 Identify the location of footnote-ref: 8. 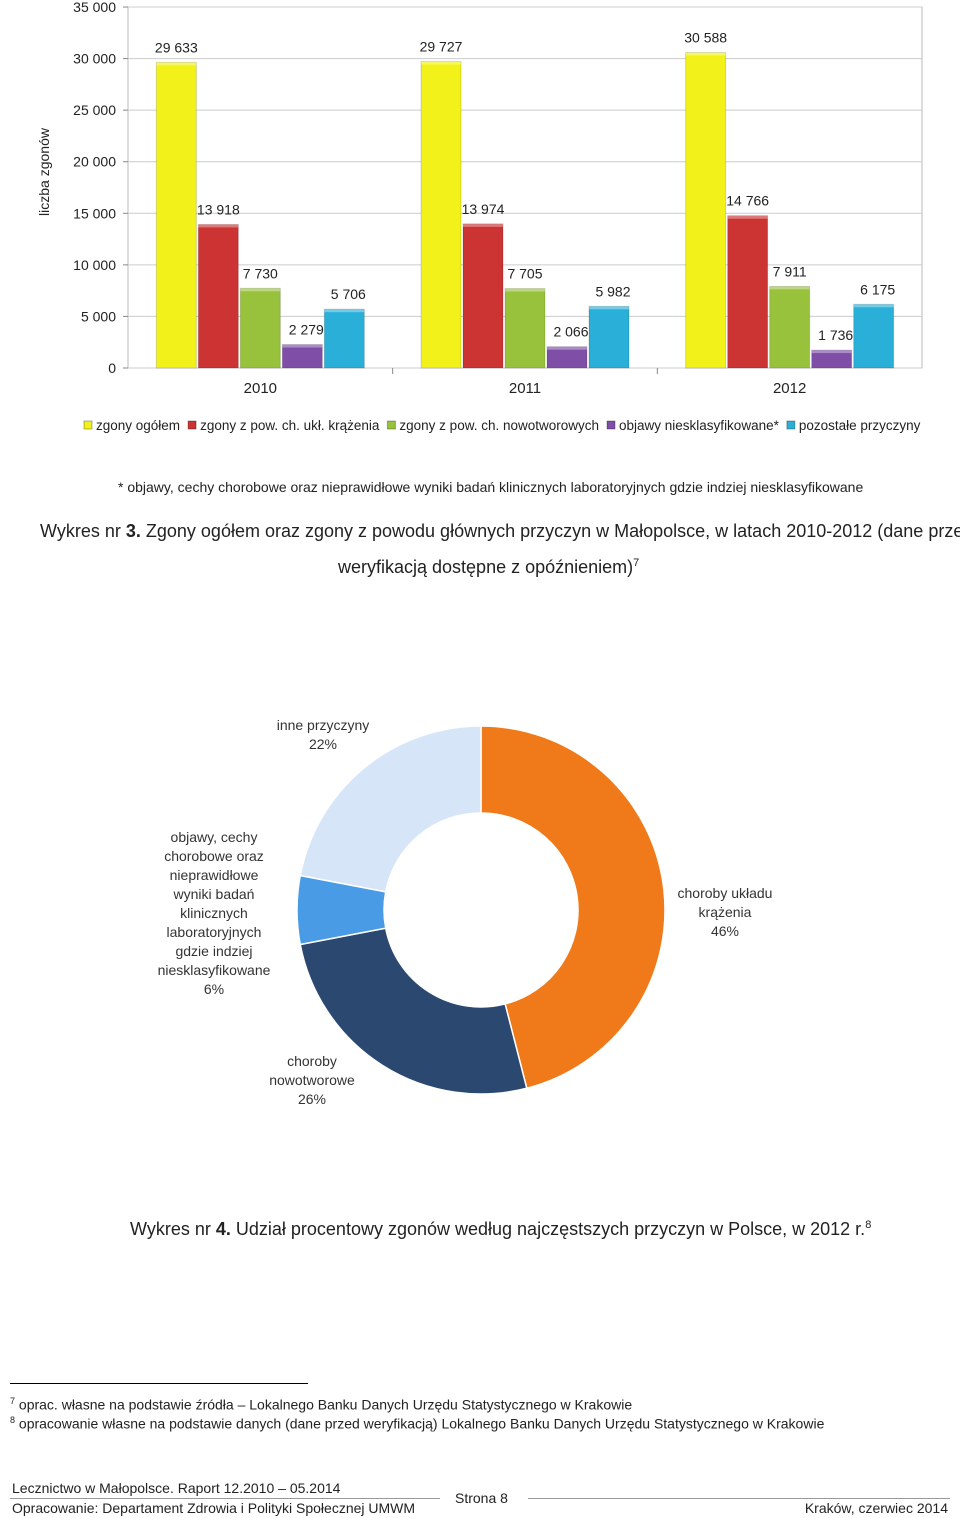
(868, 1225).